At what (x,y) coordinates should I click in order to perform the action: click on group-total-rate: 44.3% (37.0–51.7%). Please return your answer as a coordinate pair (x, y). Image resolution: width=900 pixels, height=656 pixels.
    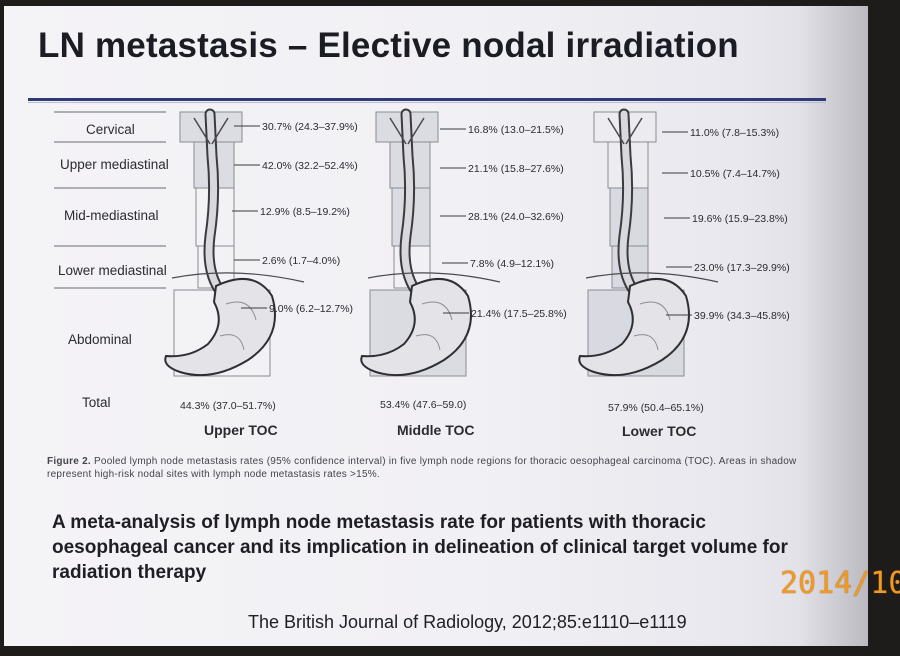
    Looking at the image, I should click on (228, 406).